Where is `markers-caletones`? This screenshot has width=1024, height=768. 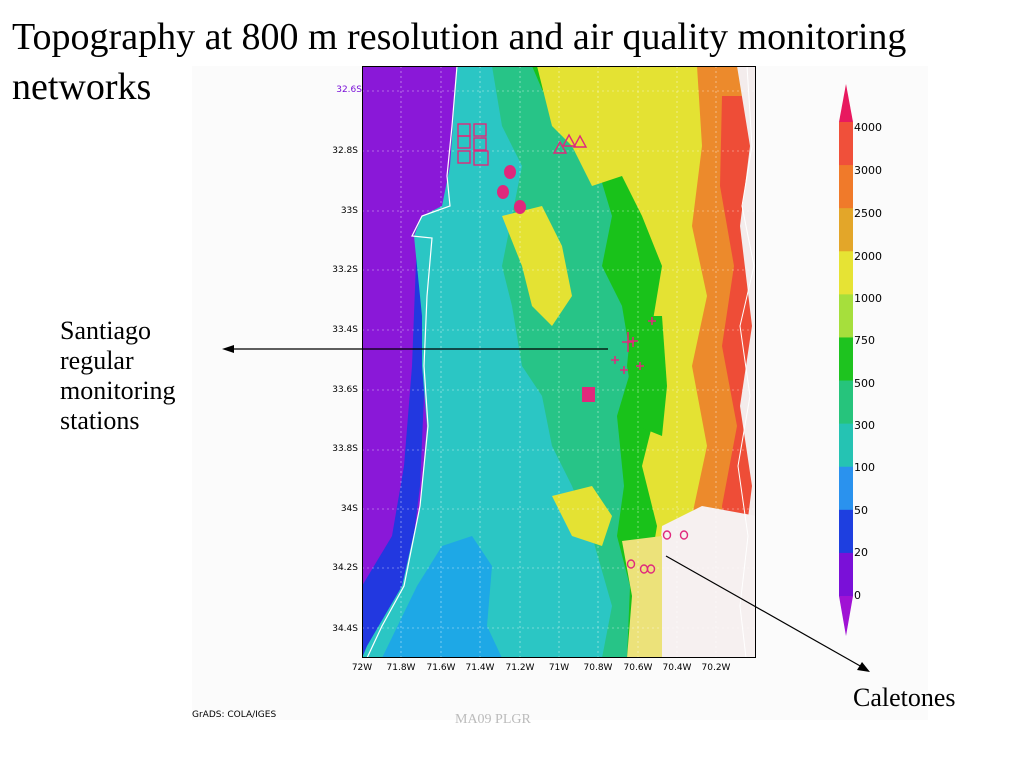 markers-caletones is located at coordinates (657, 552).